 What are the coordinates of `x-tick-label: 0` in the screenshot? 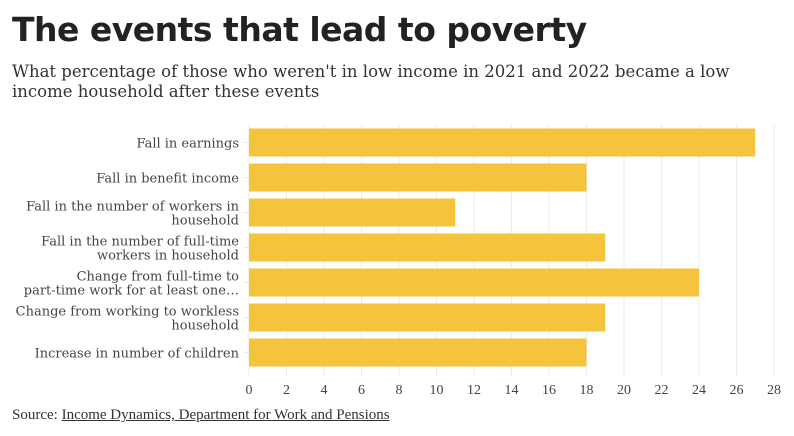 It's located at (249, 390).